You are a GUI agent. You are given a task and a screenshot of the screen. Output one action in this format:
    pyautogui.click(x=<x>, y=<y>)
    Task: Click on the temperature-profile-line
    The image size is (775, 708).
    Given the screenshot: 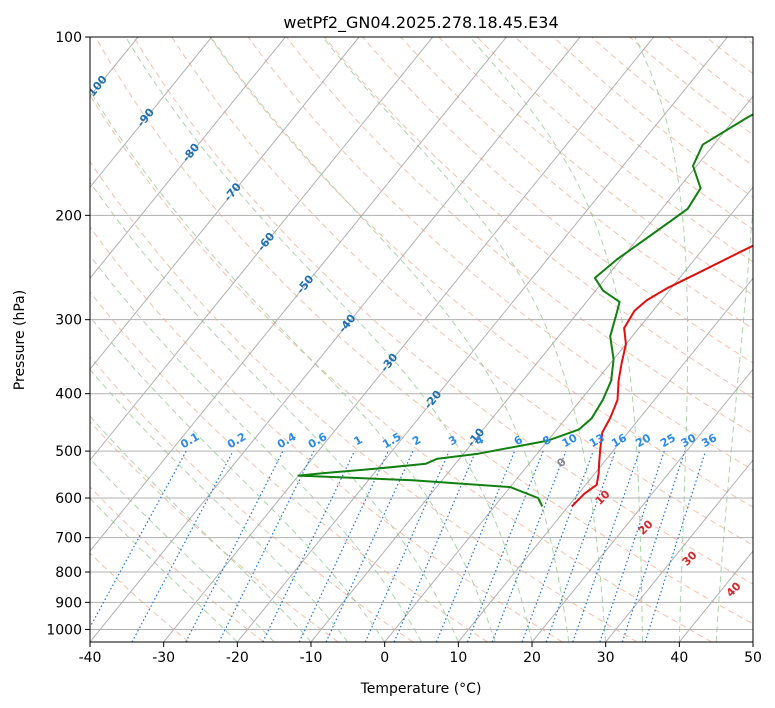 What is the action you would take?
    pyautogui.click(x=662, y=376)
    